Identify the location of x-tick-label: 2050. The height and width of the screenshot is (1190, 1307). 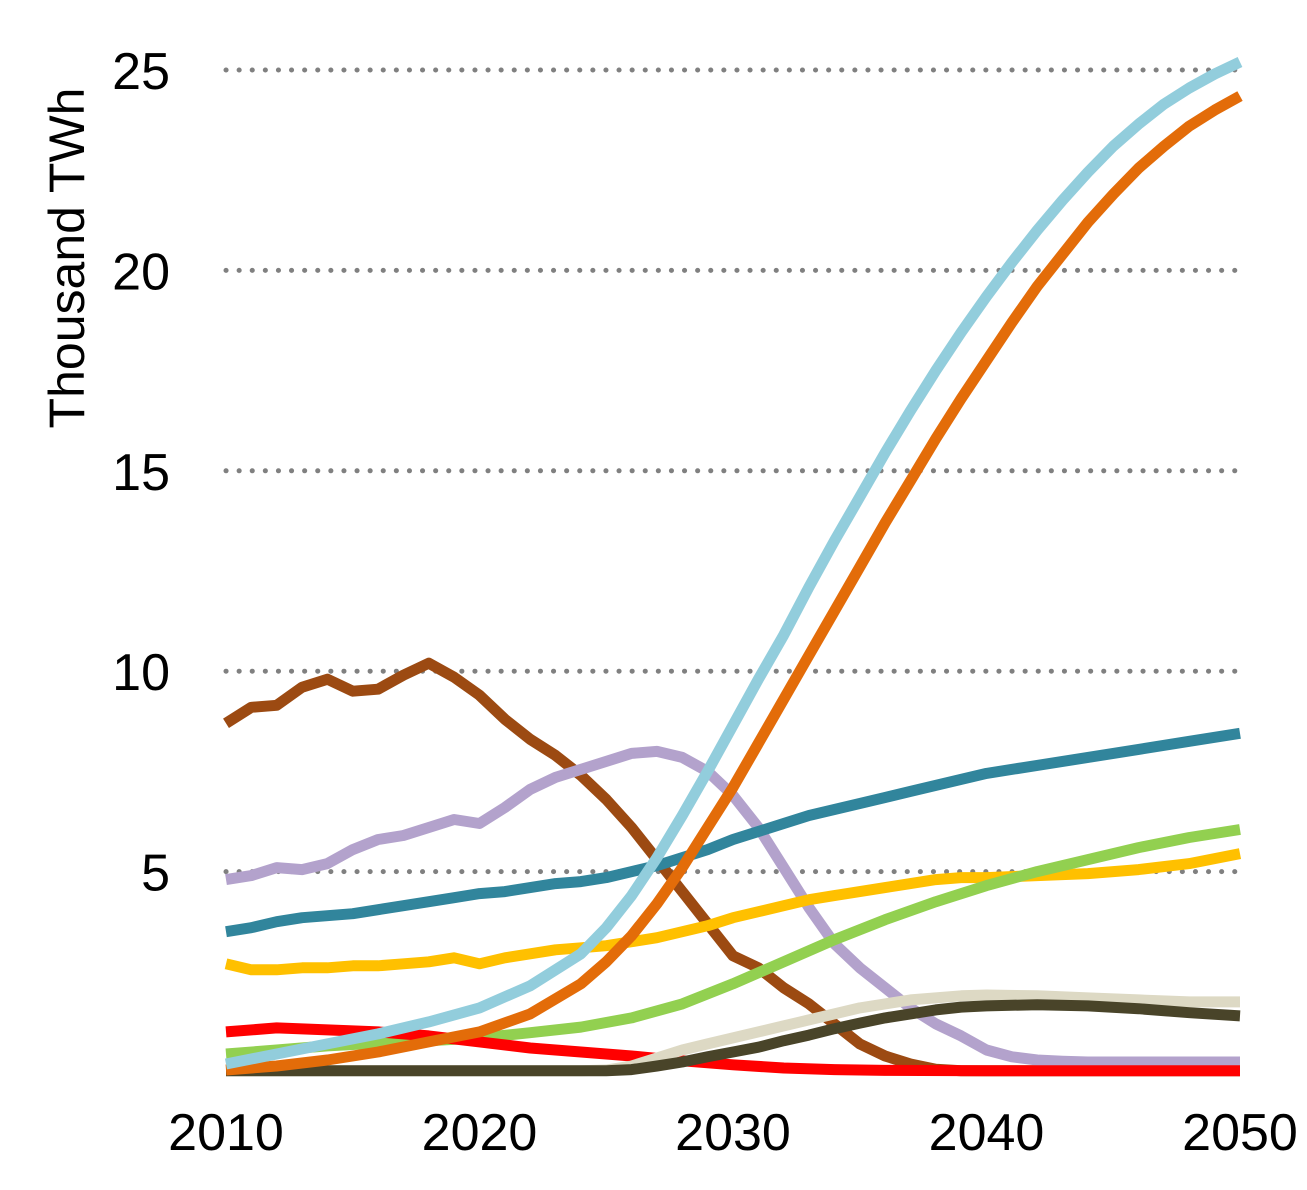
(1240, 1133).